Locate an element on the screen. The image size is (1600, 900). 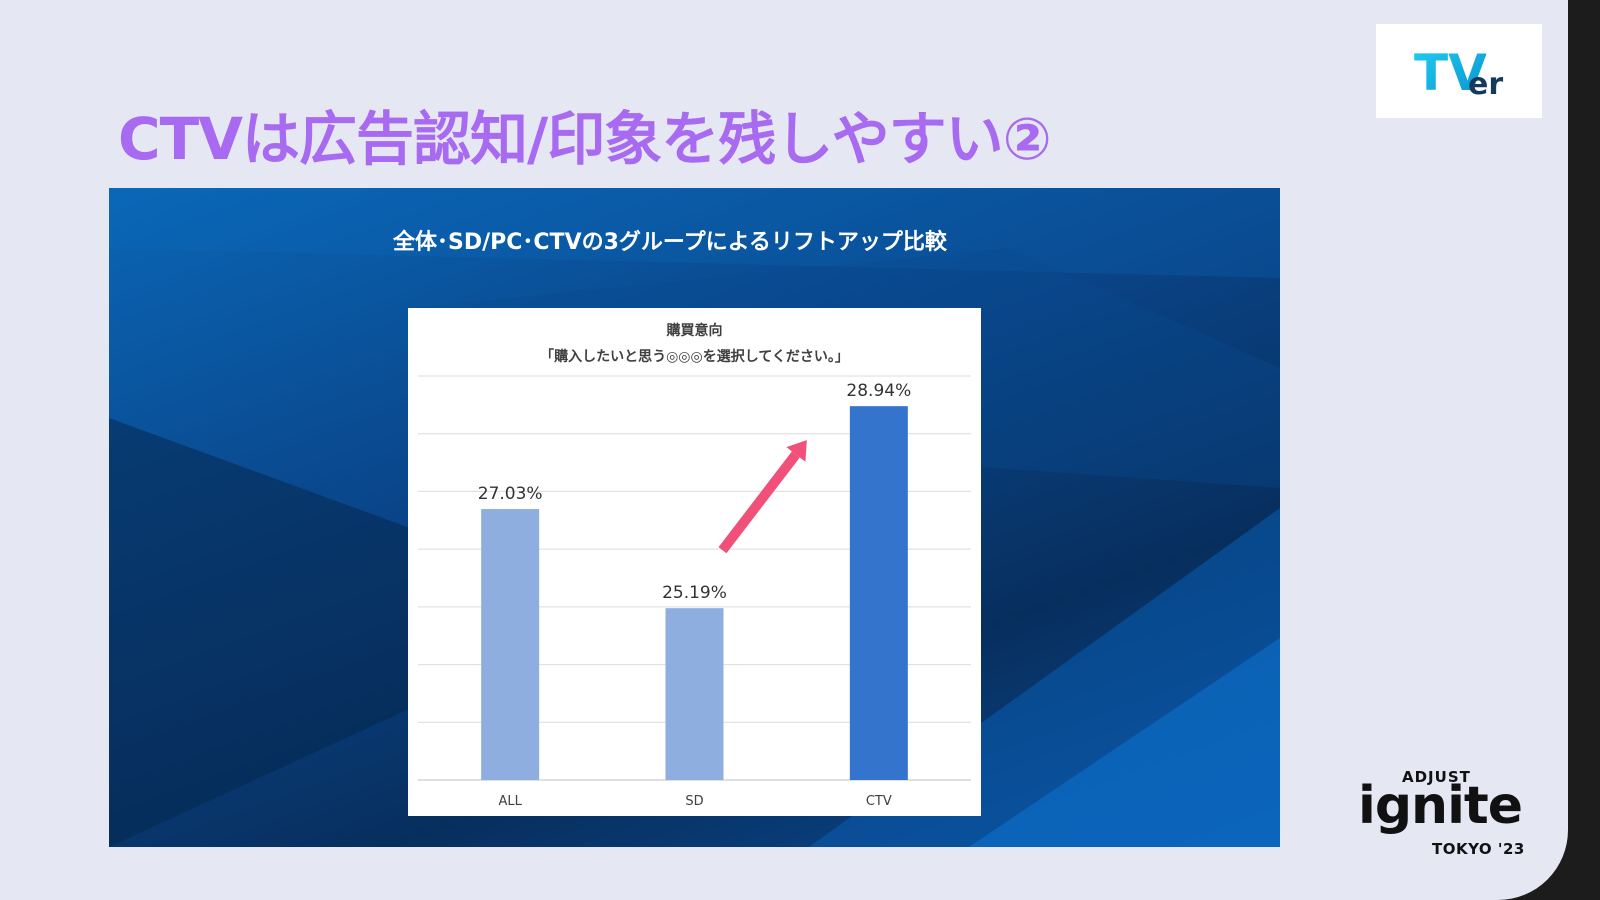
ignite-logo-top: ADJUST is located at coordinates (1436, 777).